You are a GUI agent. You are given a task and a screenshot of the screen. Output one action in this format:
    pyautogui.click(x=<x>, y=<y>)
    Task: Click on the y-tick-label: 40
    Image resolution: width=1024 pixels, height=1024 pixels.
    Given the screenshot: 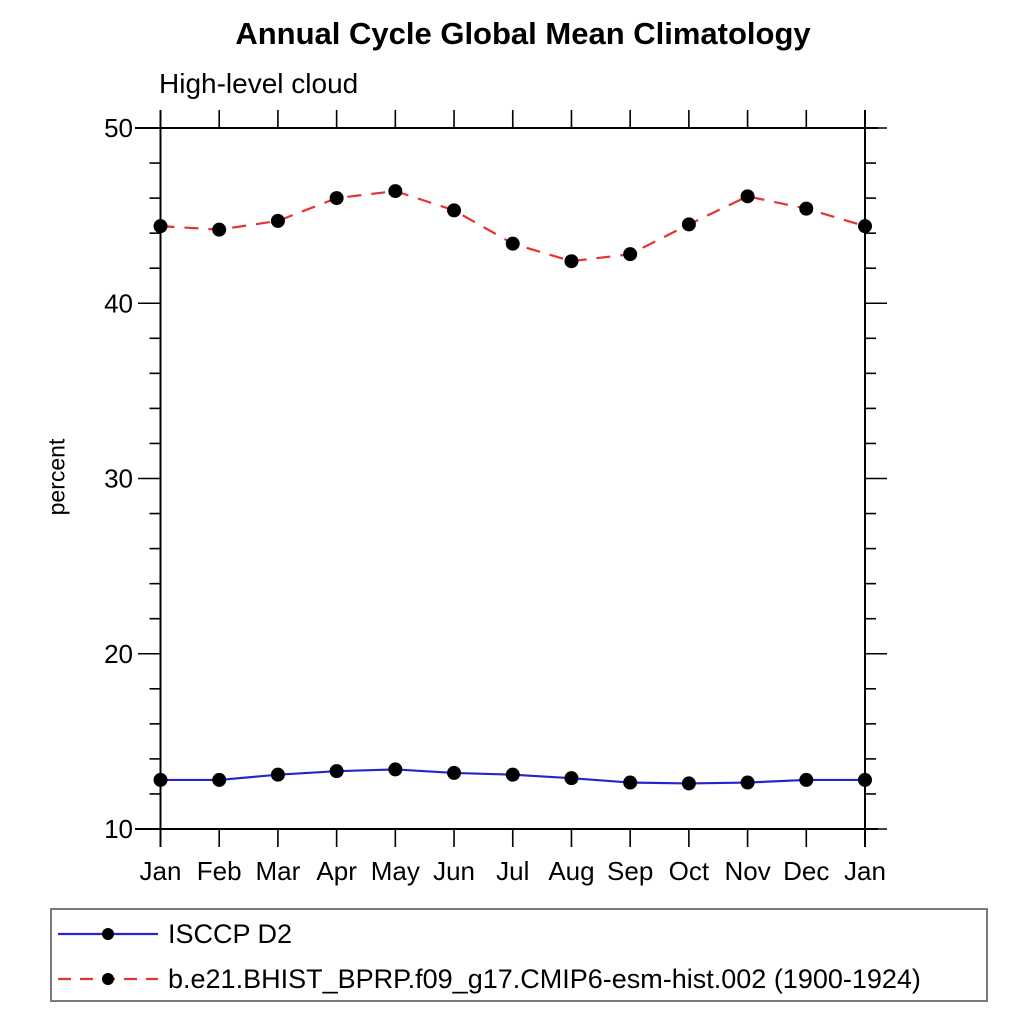 What is the action you would take?
    pyautogui.click(x=118, y=303)
    